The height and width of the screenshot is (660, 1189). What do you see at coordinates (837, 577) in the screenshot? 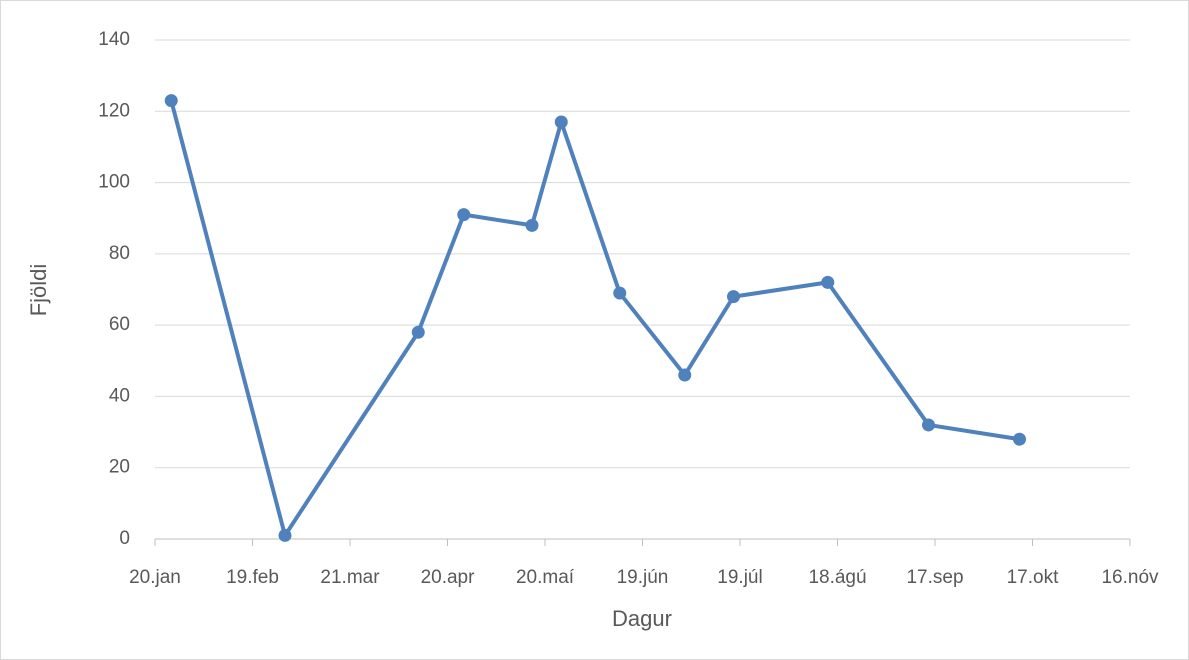
I see `x-tick-label: 18.ágú` at bounding box center [837, 577].